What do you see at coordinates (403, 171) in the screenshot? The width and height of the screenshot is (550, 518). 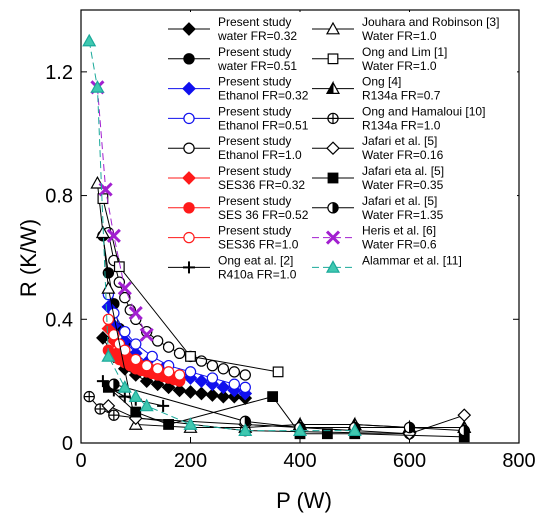 I see `legend-label: Jafari eta al. [5]` at bounding box center [403, 171].